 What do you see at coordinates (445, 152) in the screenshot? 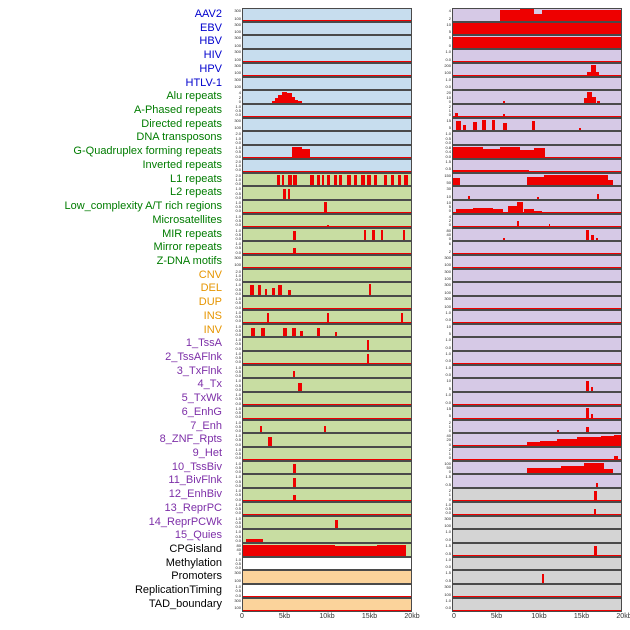
I see `y-axis-ticks: 0.8 0.4 0.0` at bounding box center [445, 152].